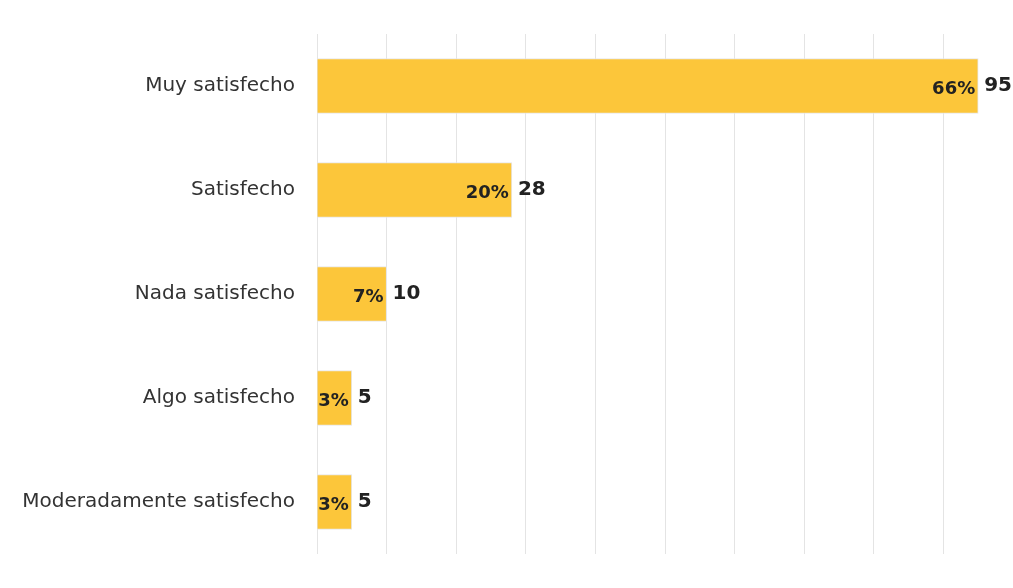 The width and height of the screenshot is (1013, 588). What do you see at coordinates (368, 295) in the screenshot?
I see `annotation: 7%` at bounding box center [368, 295].